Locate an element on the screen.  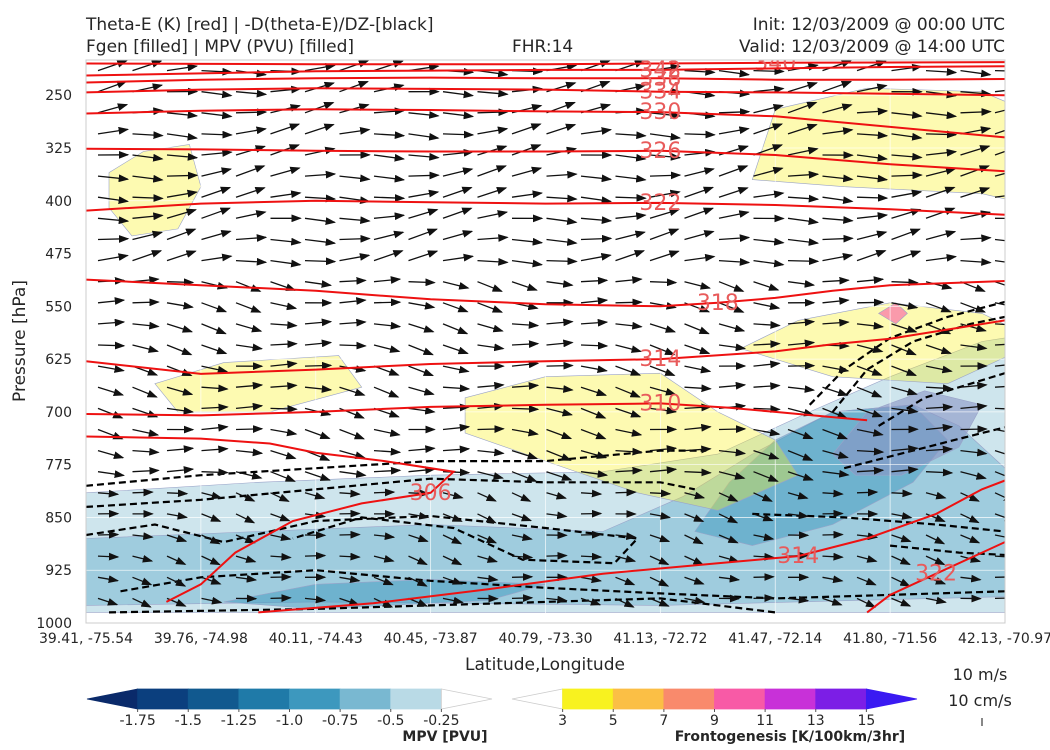
forecast-hour: FHR:14 is located at coordinates (543, 47).